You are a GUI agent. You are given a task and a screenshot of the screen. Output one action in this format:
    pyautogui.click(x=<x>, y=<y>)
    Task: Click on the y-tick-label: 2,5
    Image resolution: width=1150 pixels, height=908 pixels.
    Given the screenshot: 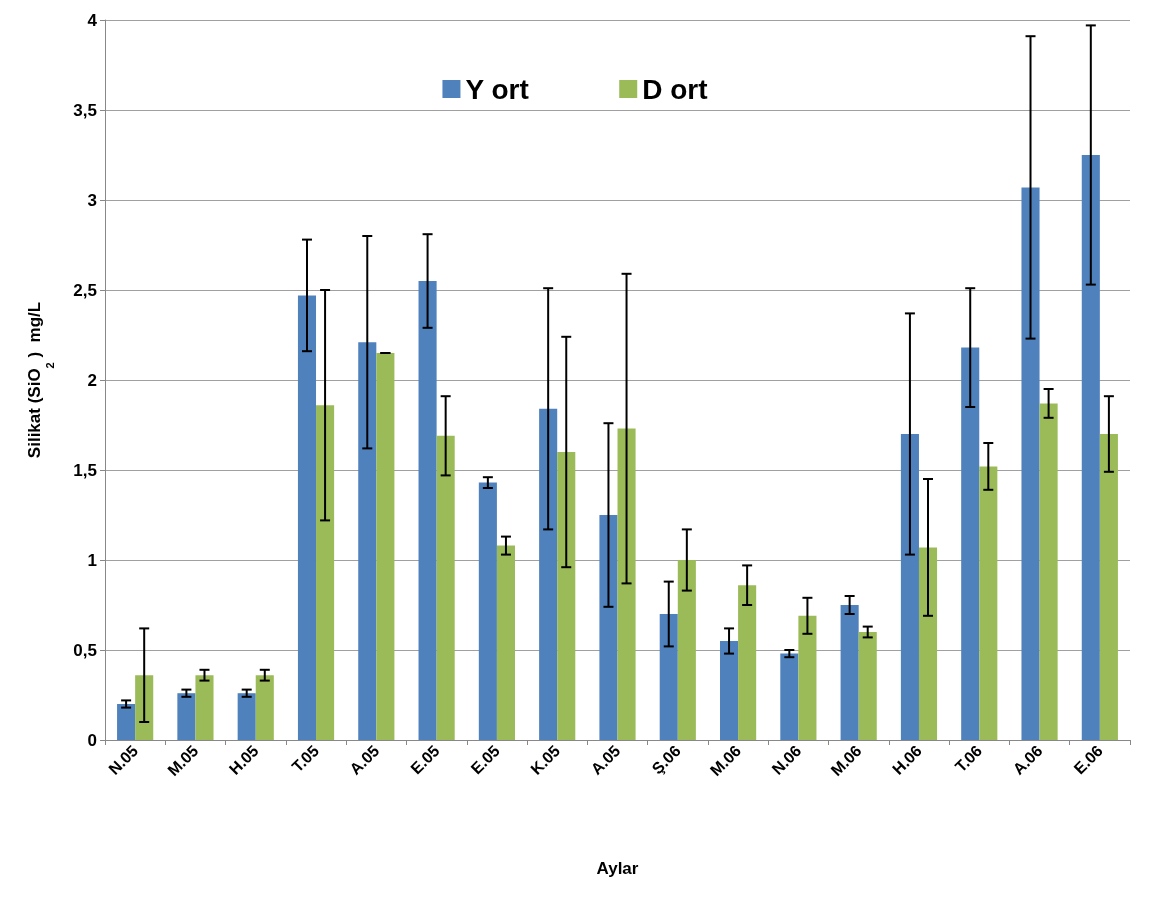 What is the action you would take?
    pyautogui.click(x=85, y=290)
    